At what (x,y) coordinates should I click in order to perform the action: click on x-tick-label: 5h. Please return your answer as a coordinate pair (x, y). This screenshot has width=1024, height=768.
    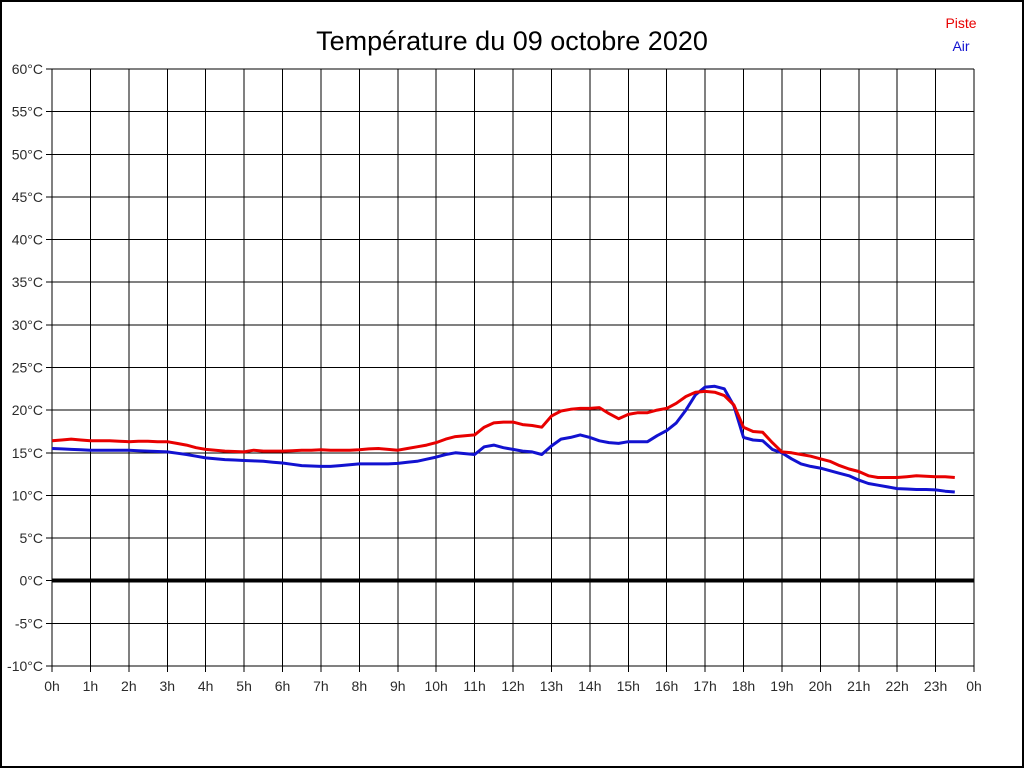
    Looking at the image, I should click on (244, 686).